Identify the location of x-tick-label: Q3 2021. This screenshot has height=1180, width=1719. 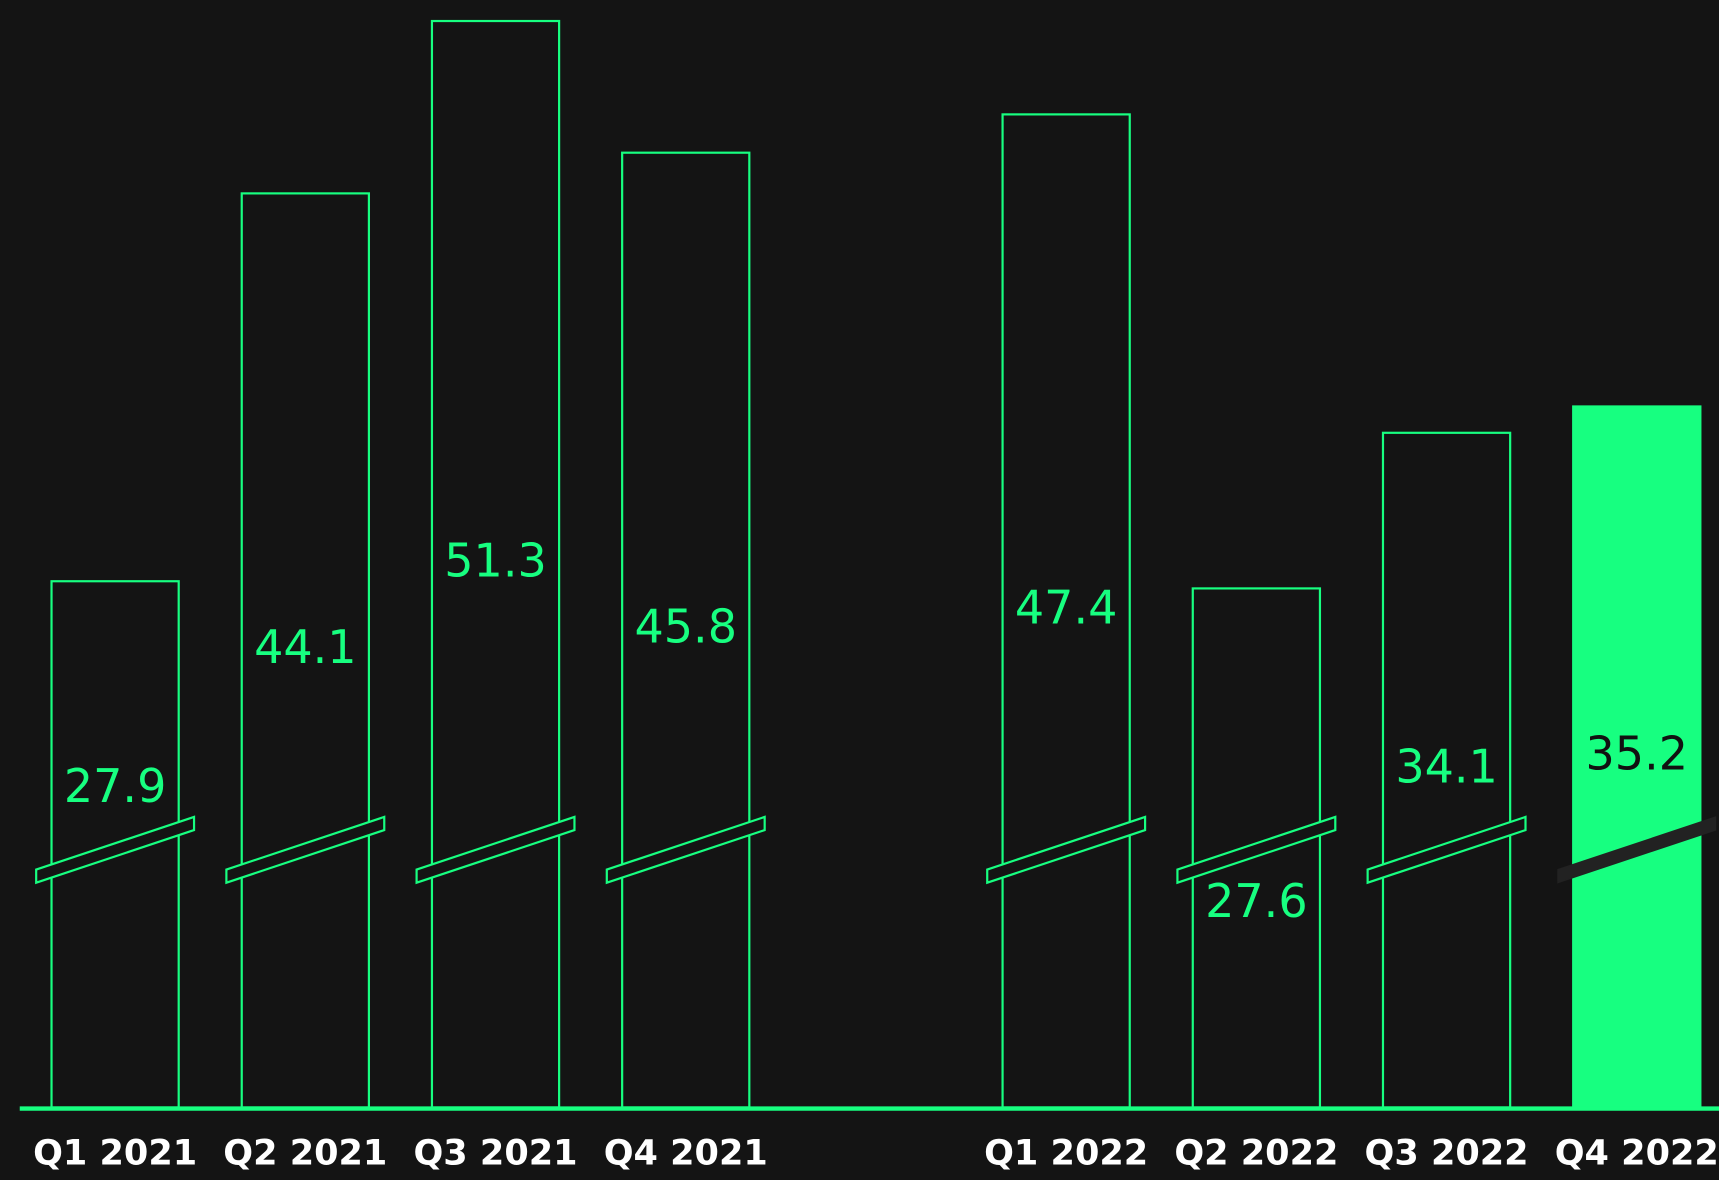
(495, 1153).